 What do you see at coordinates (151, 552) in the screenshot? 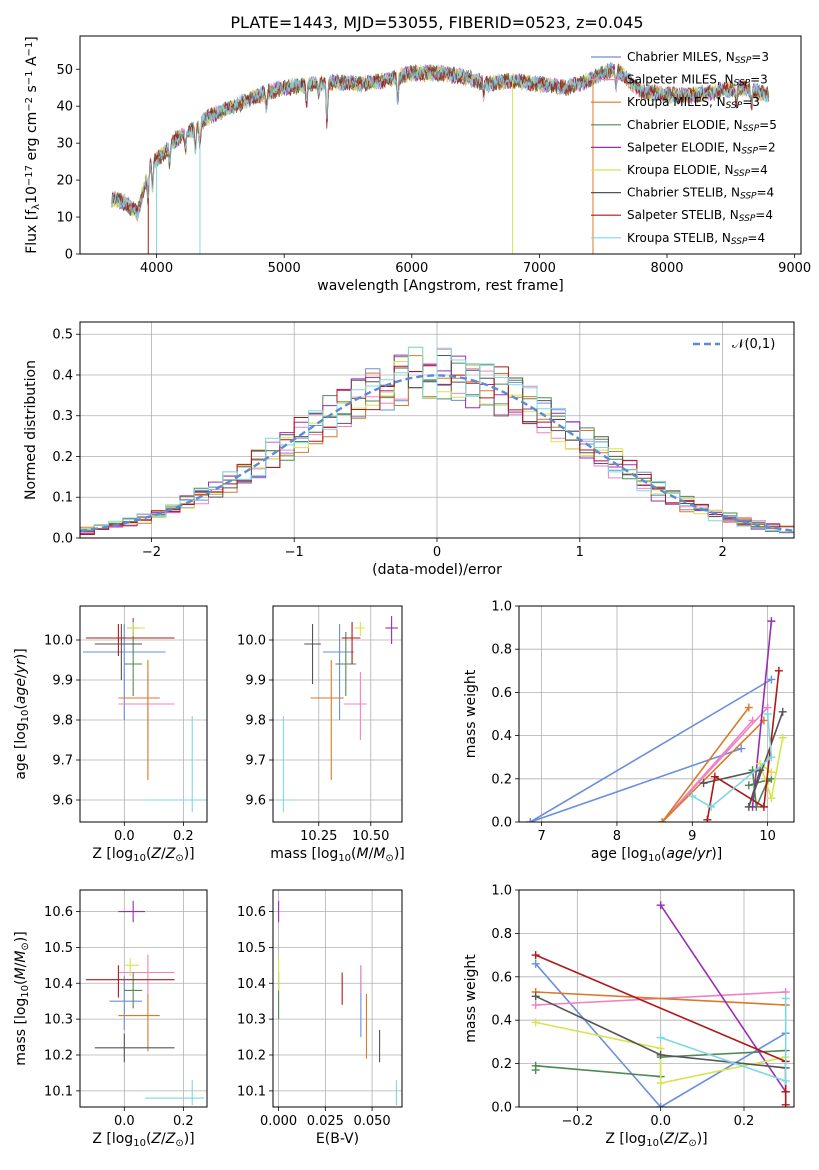
I see `x-tick-label: −2` at bounding box center [151, 552].